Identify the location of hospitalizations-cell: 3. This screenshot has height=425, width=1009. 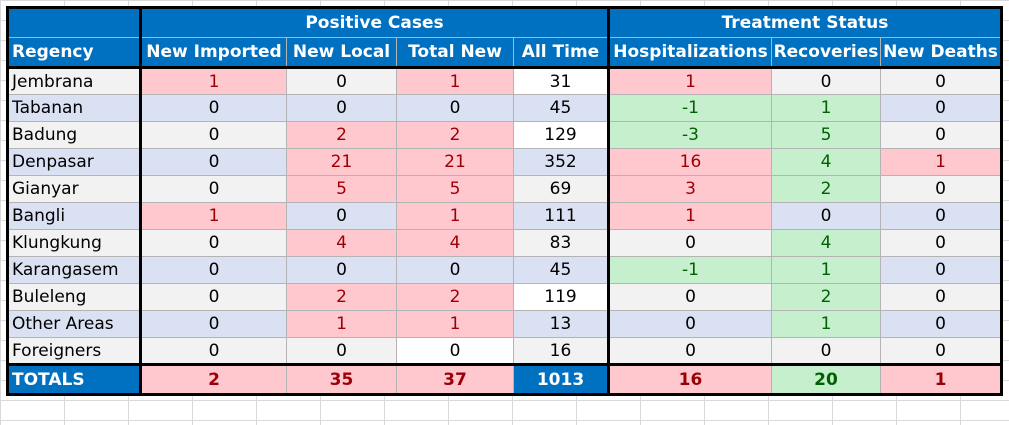
(689, 189).